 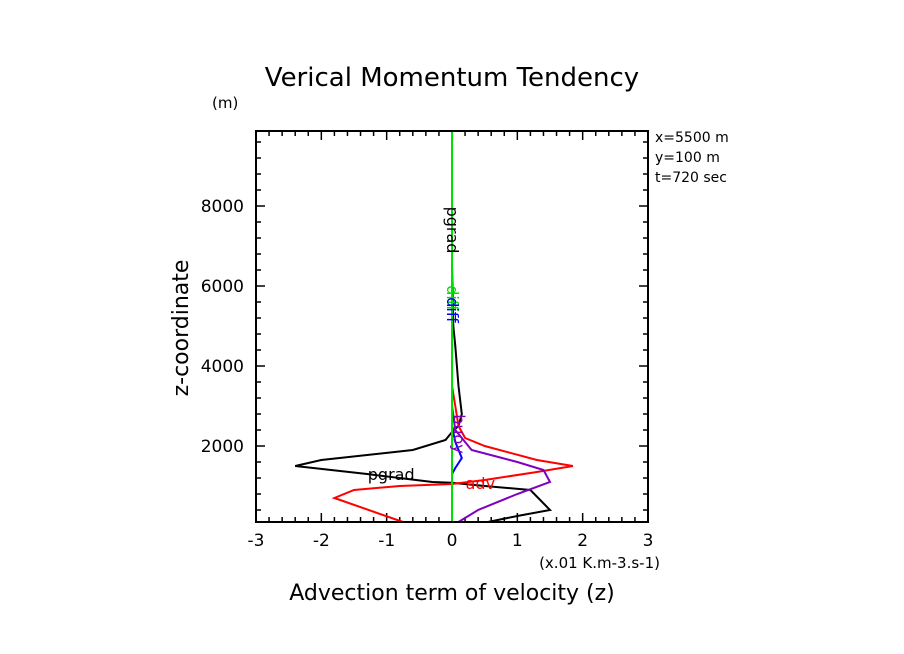 I want to click on y-axis-label: z-coordinate, so click(x=181, y=328).